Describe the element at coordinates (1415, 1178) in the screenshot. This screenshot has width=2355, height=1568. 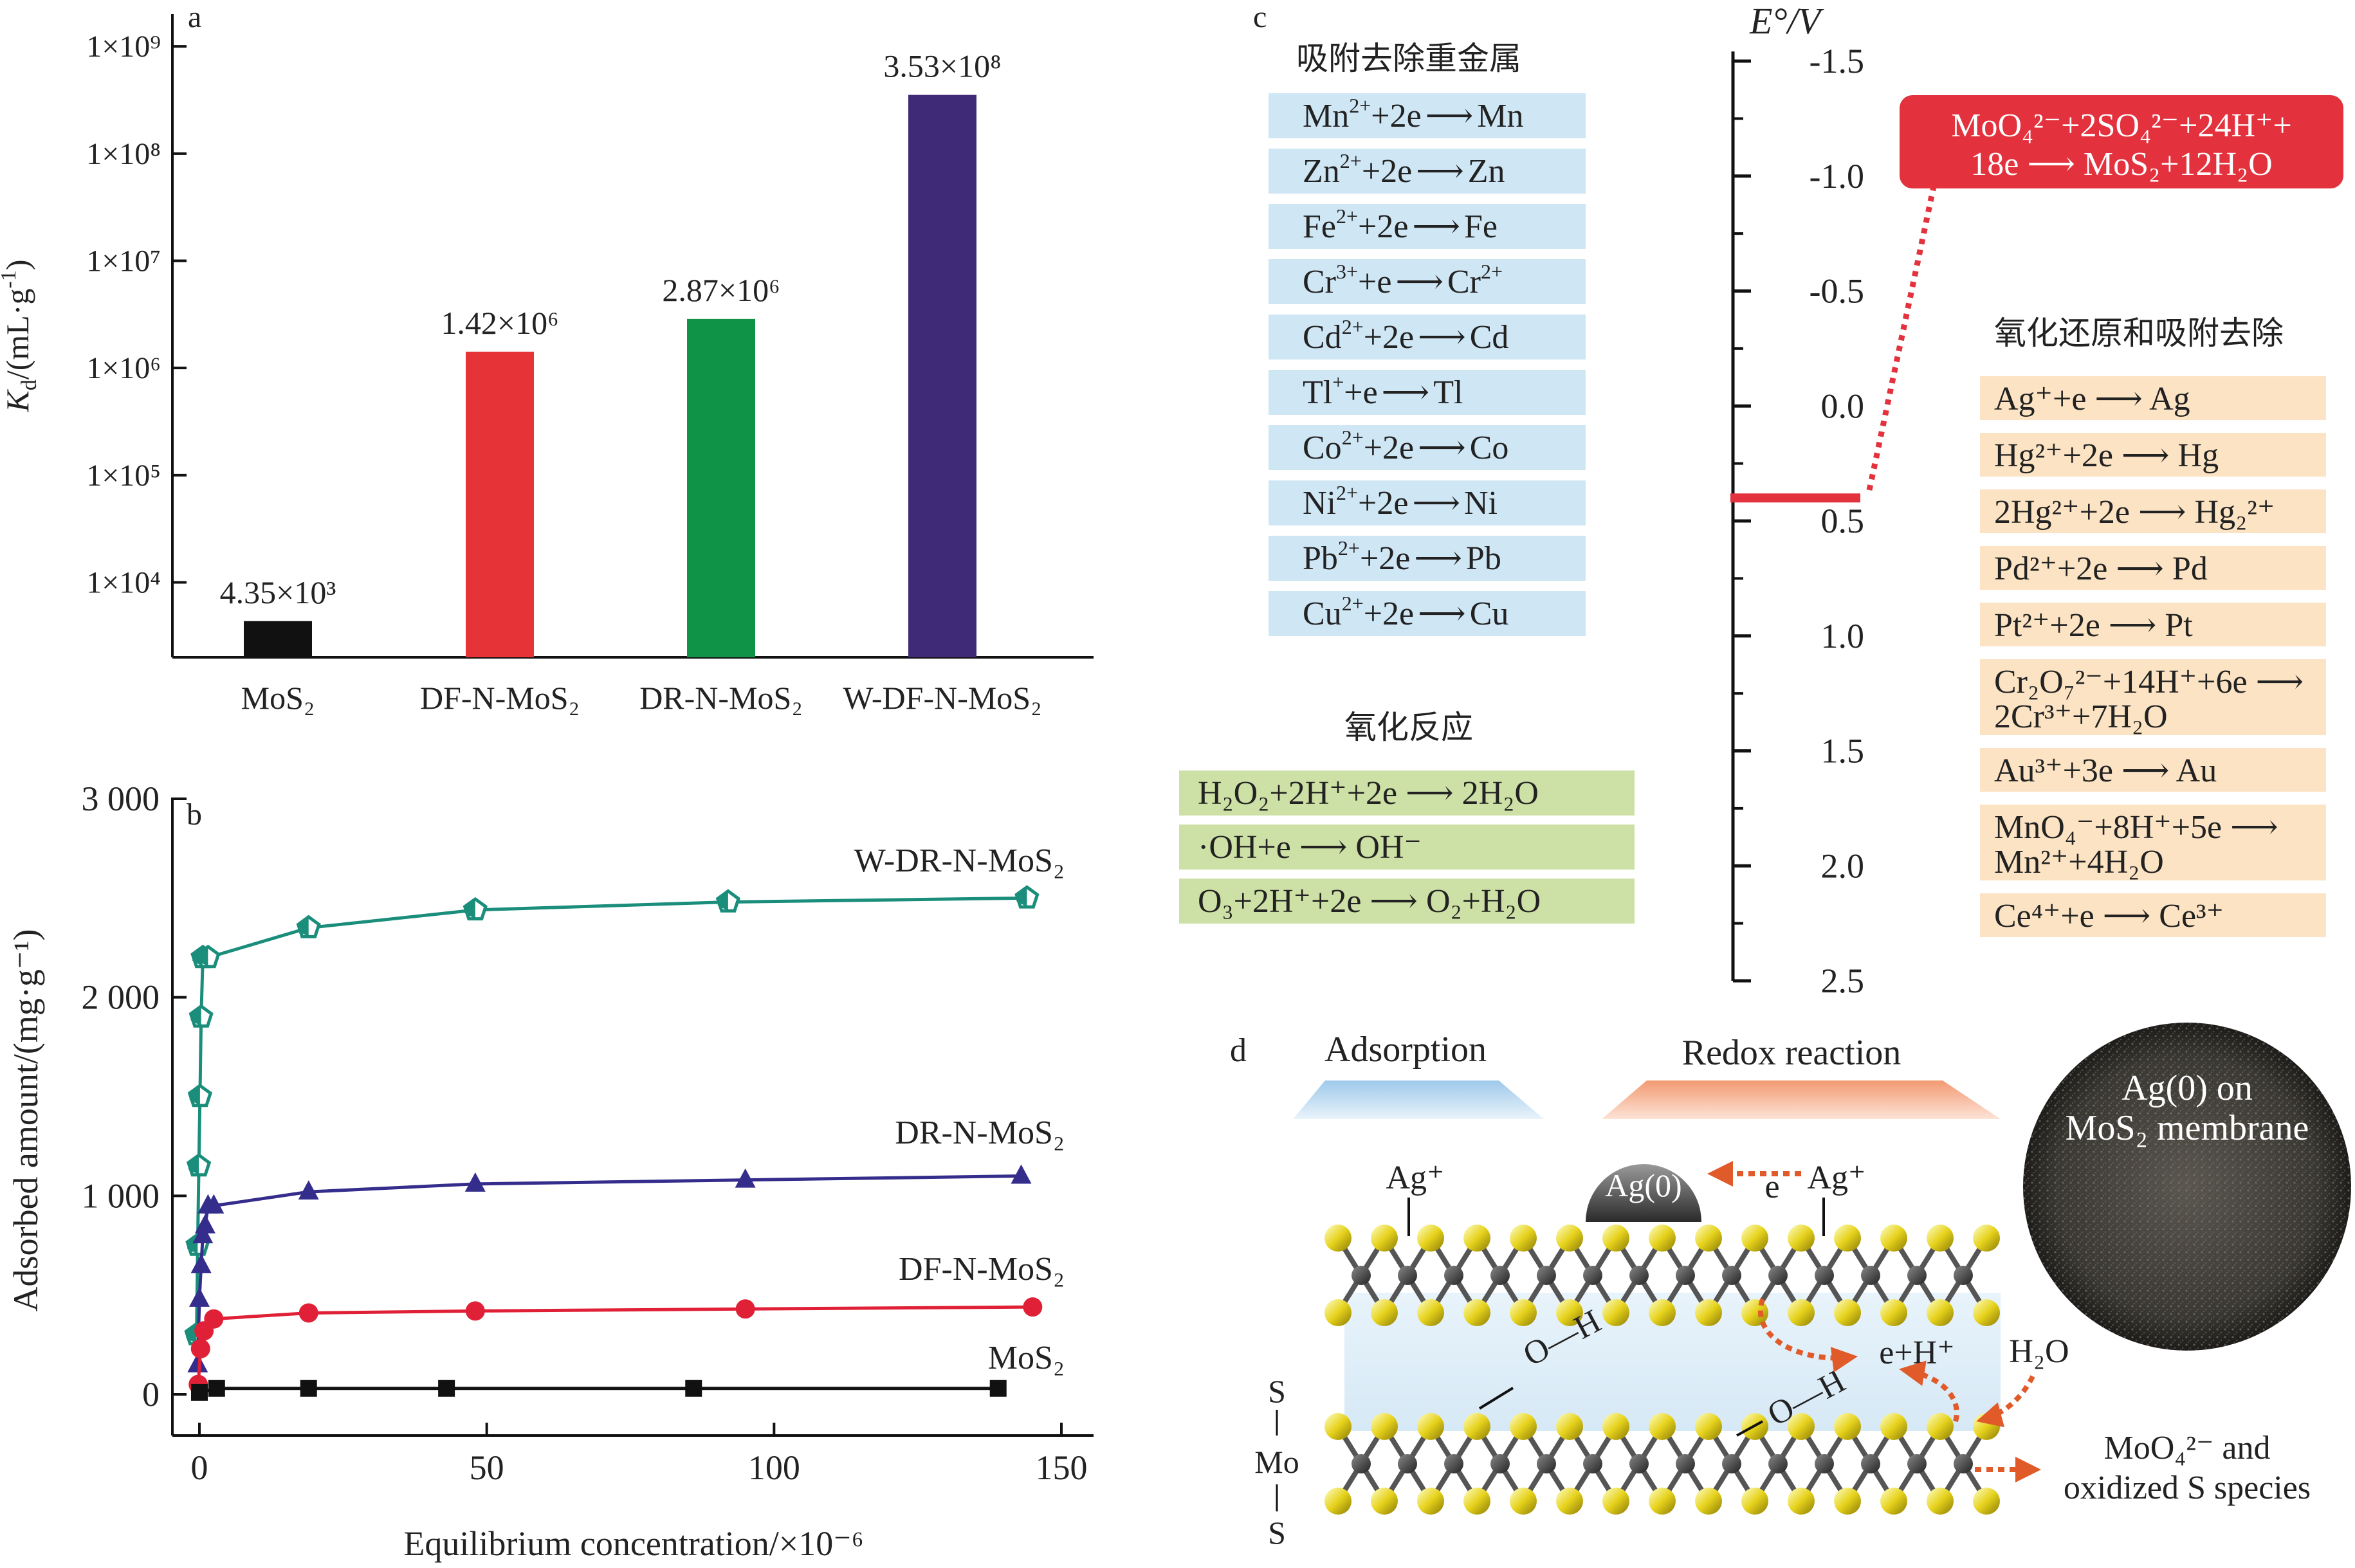
I see `ag-ion-left-label: Ag⁺` at that location.